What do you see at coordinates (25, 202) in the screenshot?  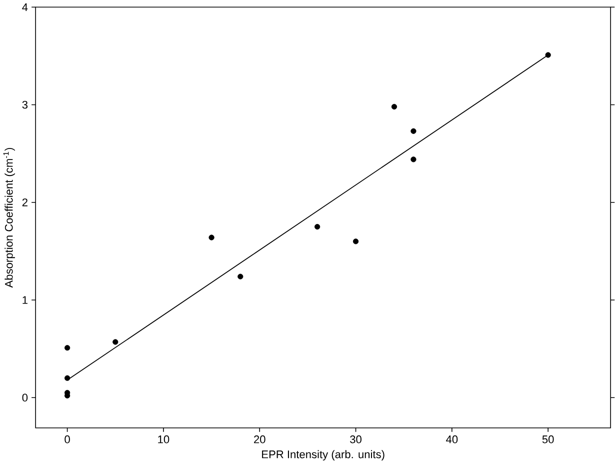 I see `y-tick-label: 2` at bounding box center [25, 202].